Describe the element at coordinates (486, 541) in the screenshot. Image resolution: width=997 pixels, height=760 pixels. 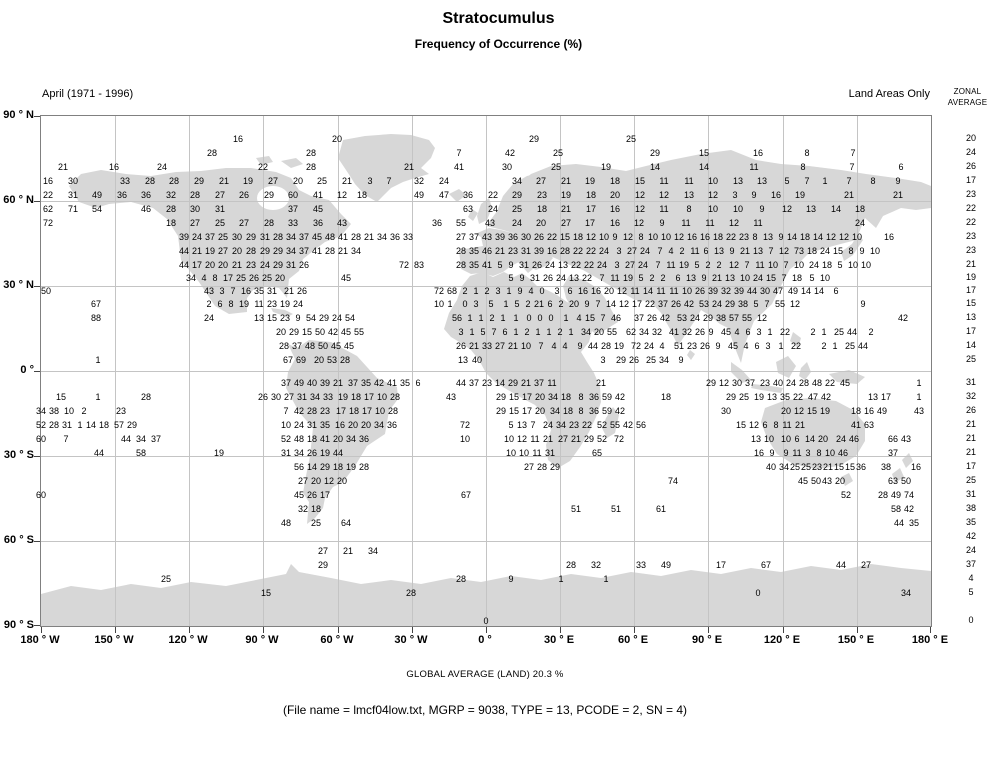
I see `grid-line-horizontal` at that location.